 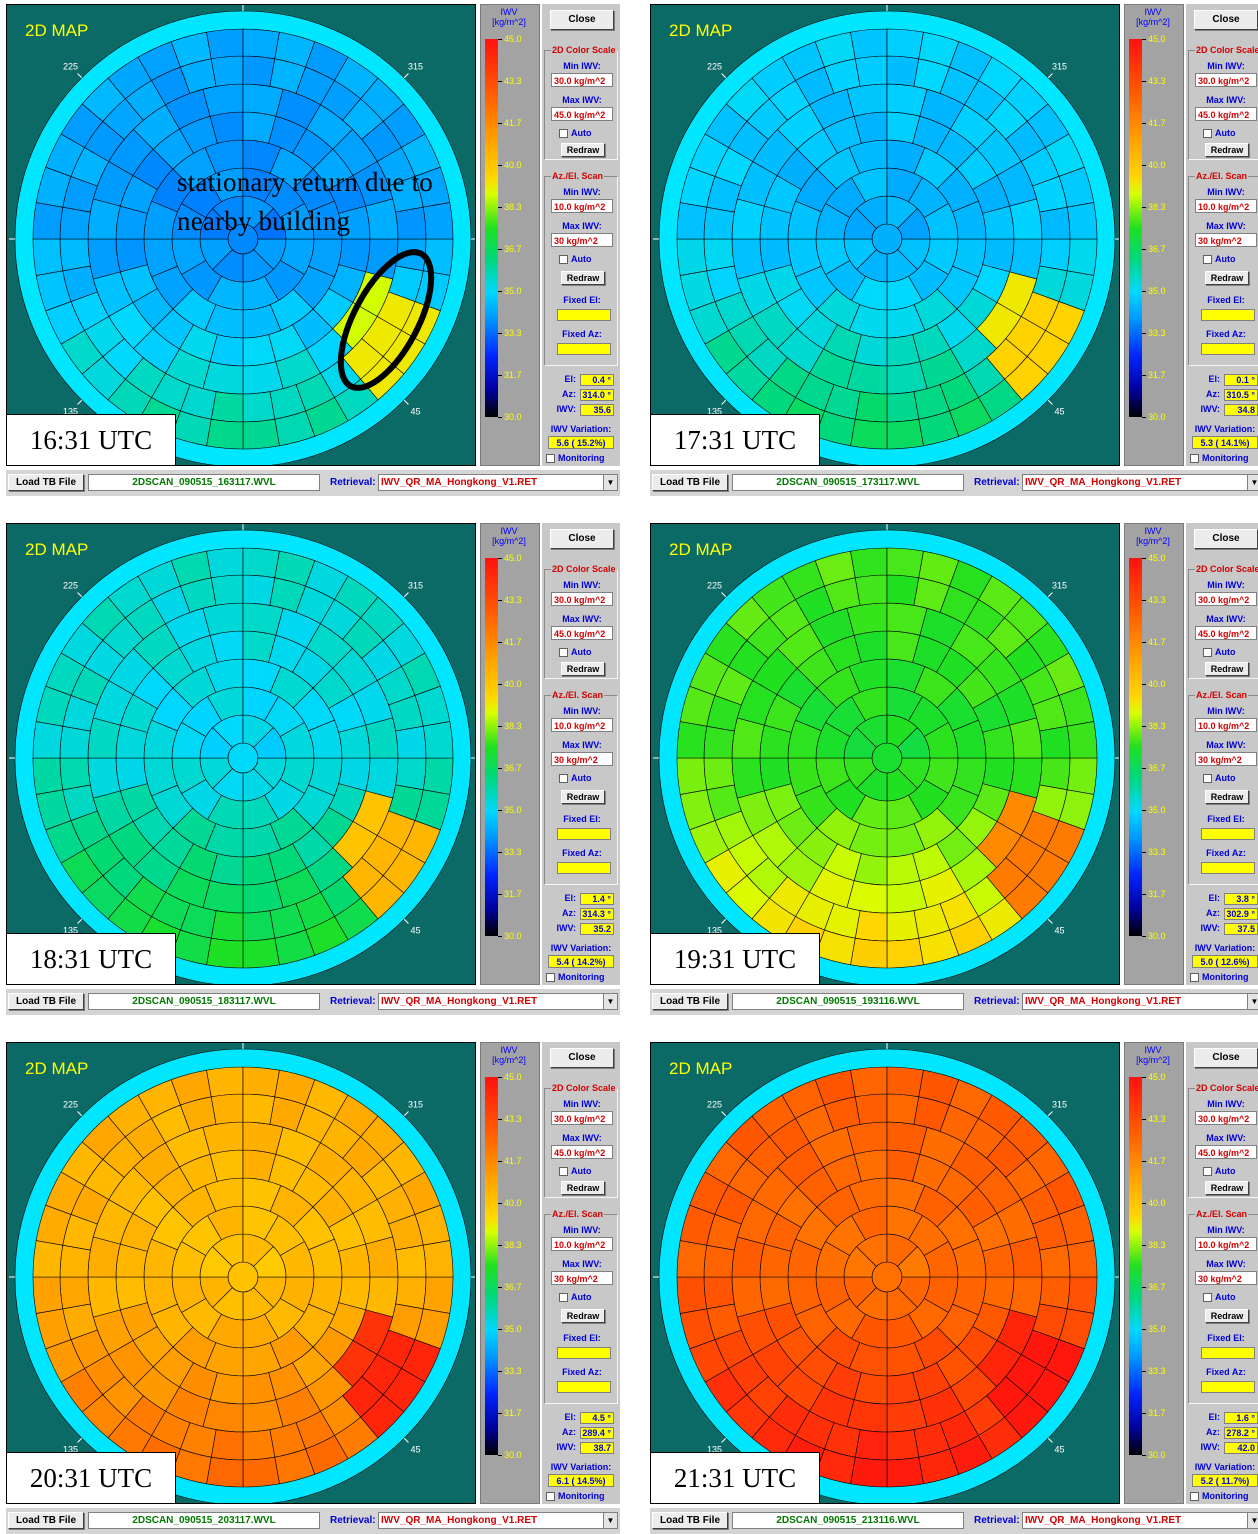 What do you see at coordinates (905, 563) in the screenshot?
I see `map-cell` at bounding box center [905, 563].